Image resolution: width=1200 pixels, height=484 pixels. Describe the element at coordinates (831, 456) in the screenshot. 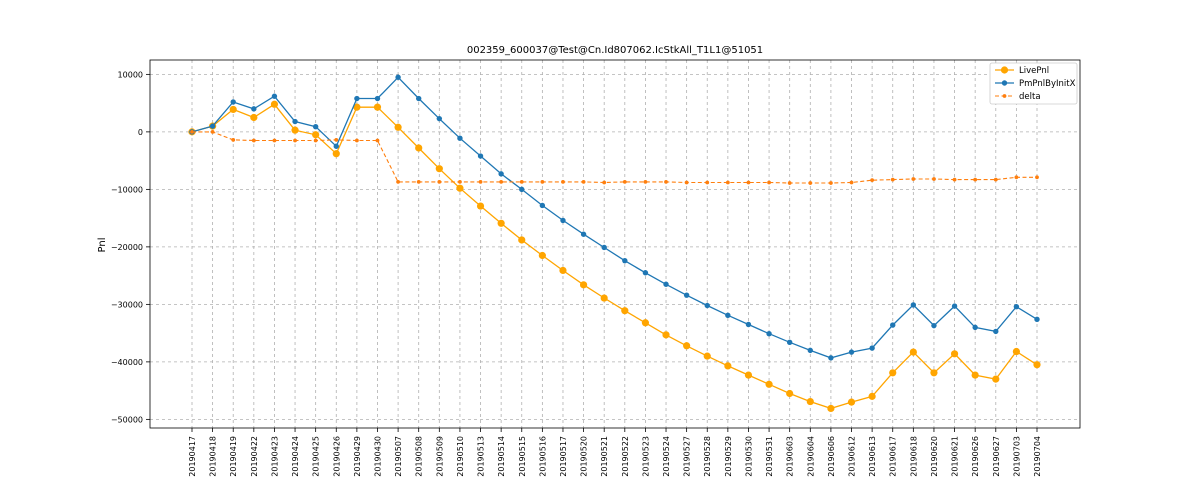

I see `x-tick-label: 20190606` at that location.